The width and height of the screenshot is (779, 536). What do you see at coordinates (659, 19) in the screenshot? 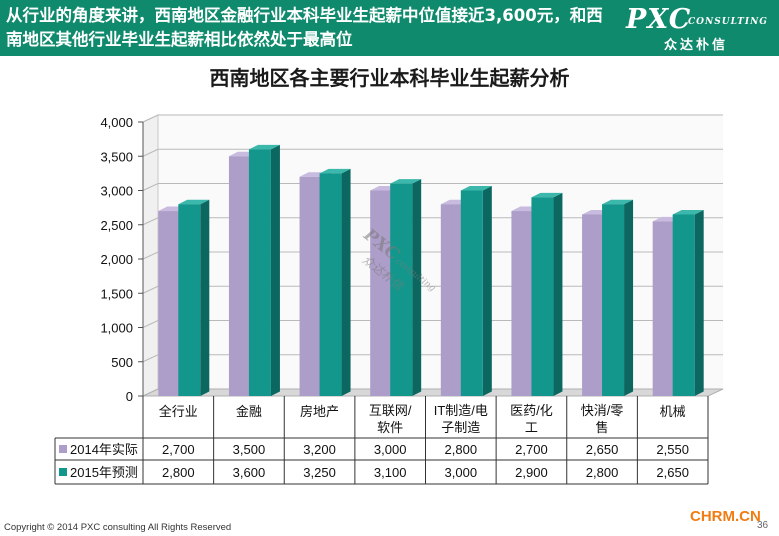
I see `logo-brand: PXC` at bounding box center [659, 19].